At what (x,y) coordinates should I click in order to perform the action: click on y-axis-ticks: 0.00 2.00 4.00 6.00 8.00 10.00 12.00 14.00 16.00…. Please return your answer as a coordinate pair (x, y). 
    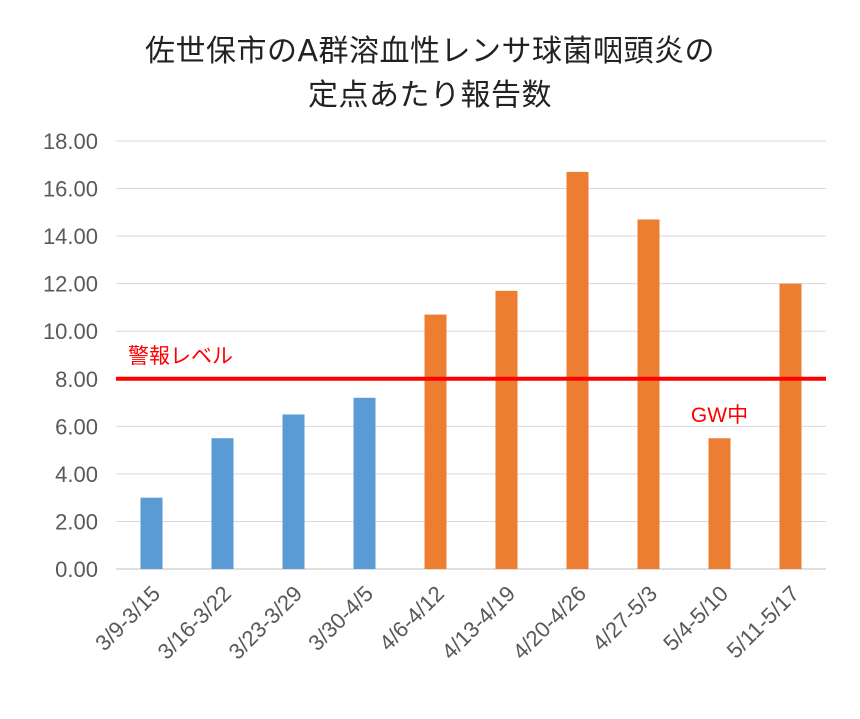
    Looking at the image, I should click on (70, 355).